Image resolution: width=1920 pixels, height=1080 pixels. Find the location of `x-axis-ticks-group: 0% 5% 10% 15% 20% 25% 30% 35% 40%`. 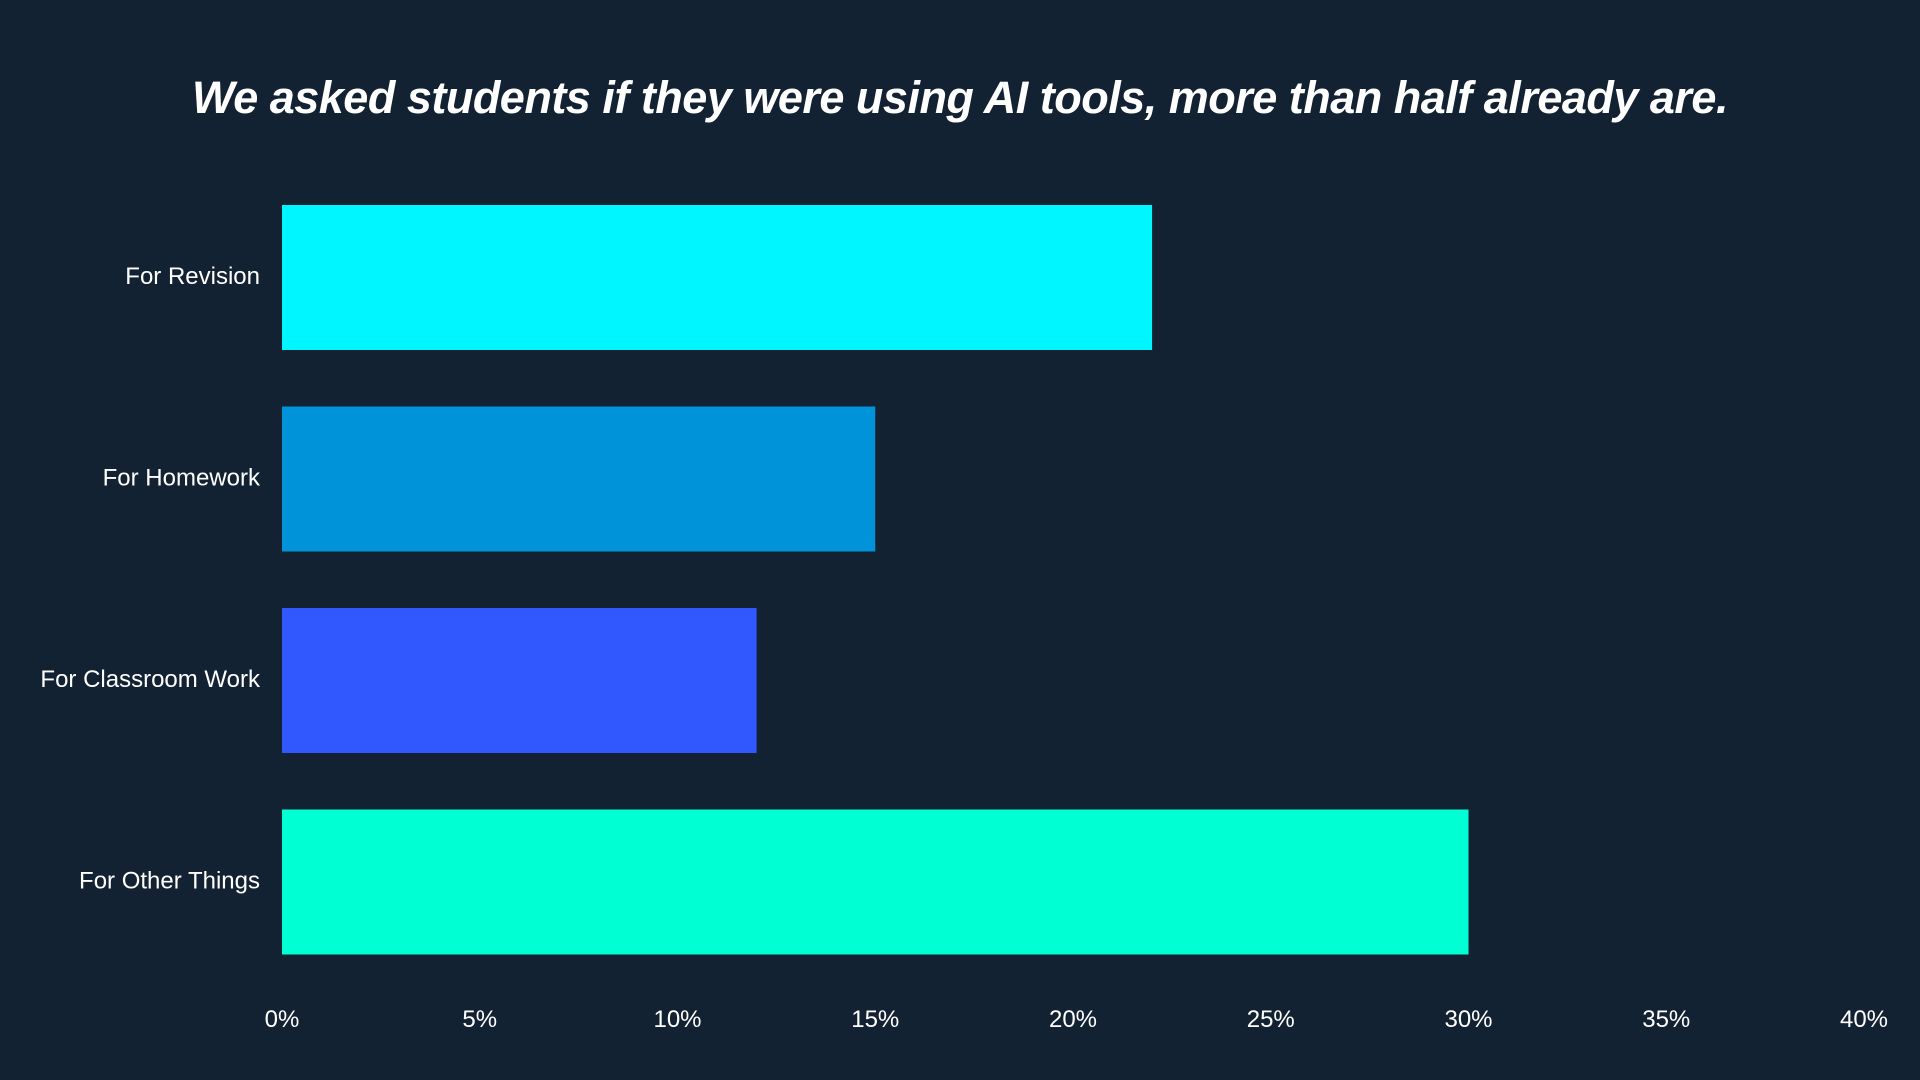

x-axis-ticks-group: 0% 5% 10% 15% 20% 25% 30% 35% 40% is located at coordinates (1076, 1019).